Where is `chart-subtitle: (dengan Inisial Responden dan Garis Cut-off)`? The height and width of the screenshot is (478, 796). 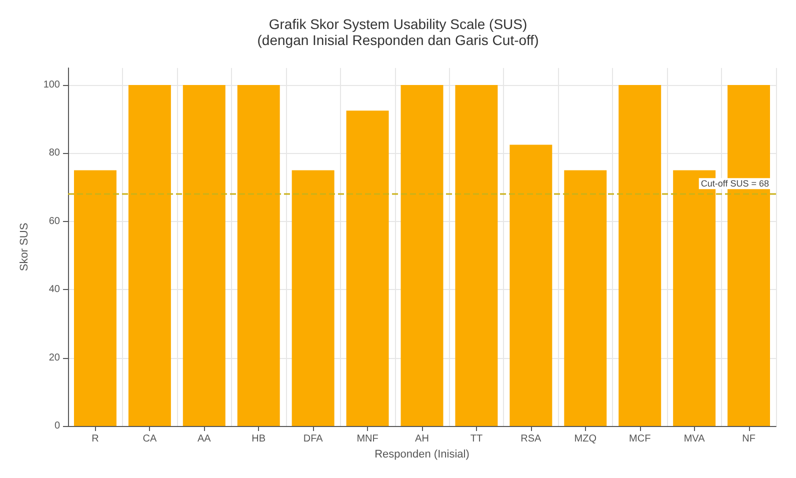
chart-subtitle: (dengan Inisial Responden dan Garis Cut-off) is located at coordinates (398, 40).